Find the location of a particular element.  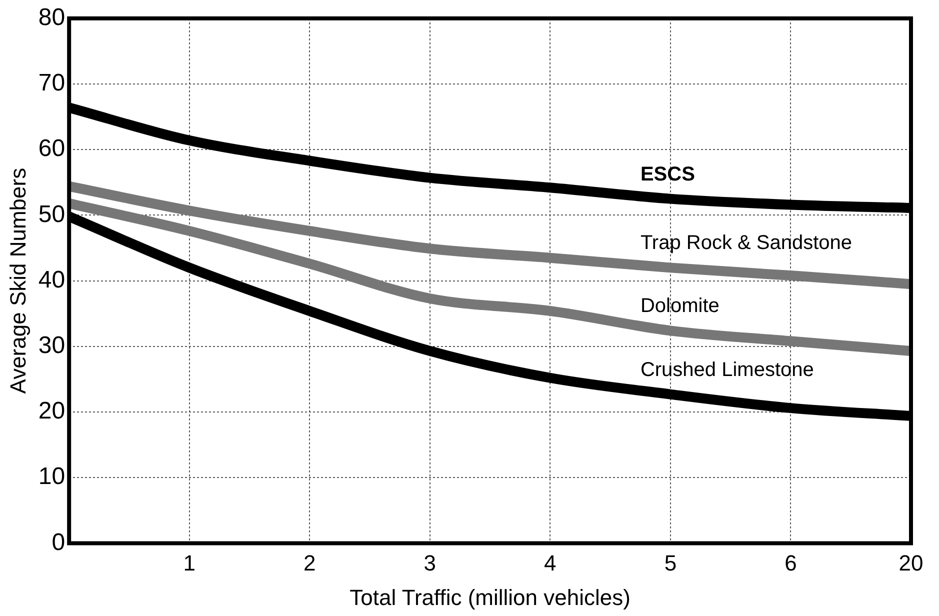

y-tick-label: 40 is located at coordinates (52, 280).